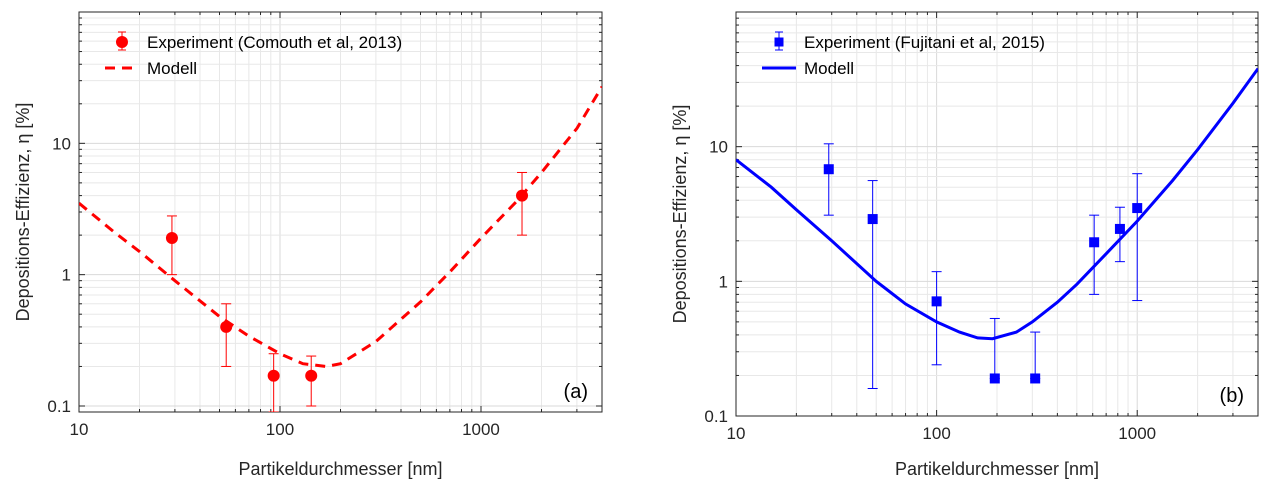 This screenshot has width=1262, height=481. I want to click on legend-label: Experiment (Comouth et al, 2013), so click(274, 42).